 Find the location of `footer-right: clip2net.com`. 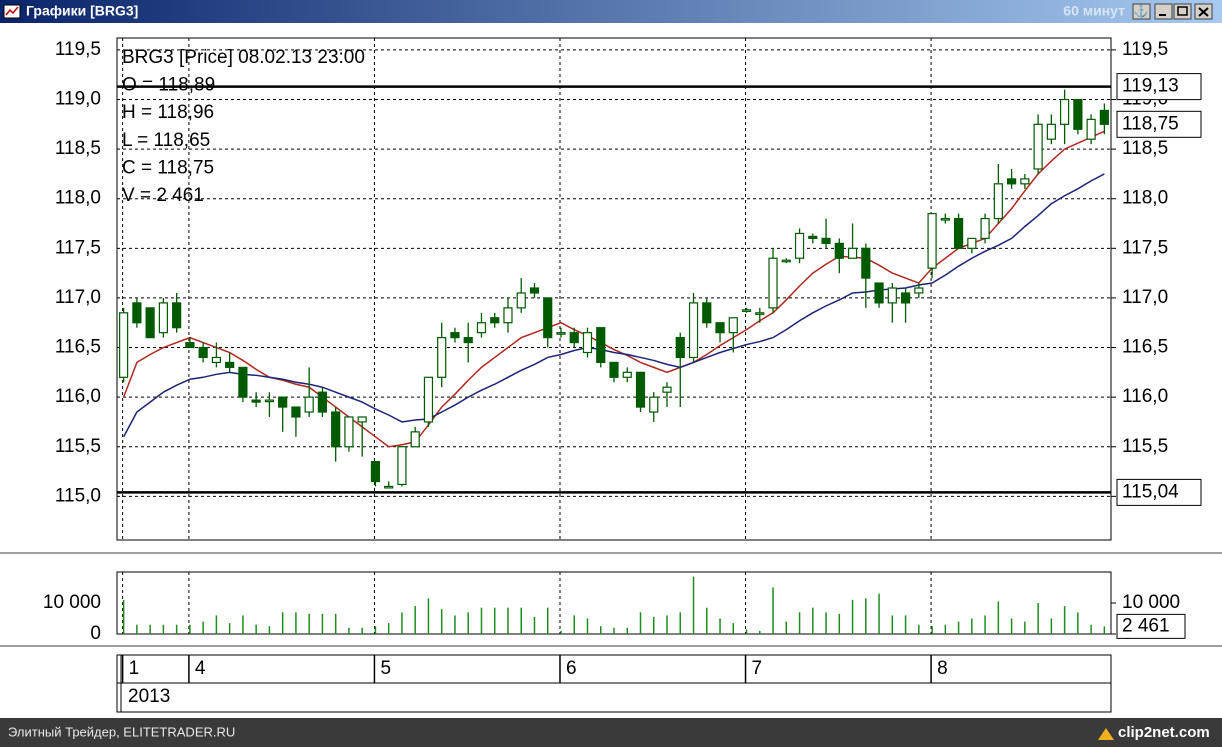

footer-right: clip2net.com is located at coordinates (1164, 732).